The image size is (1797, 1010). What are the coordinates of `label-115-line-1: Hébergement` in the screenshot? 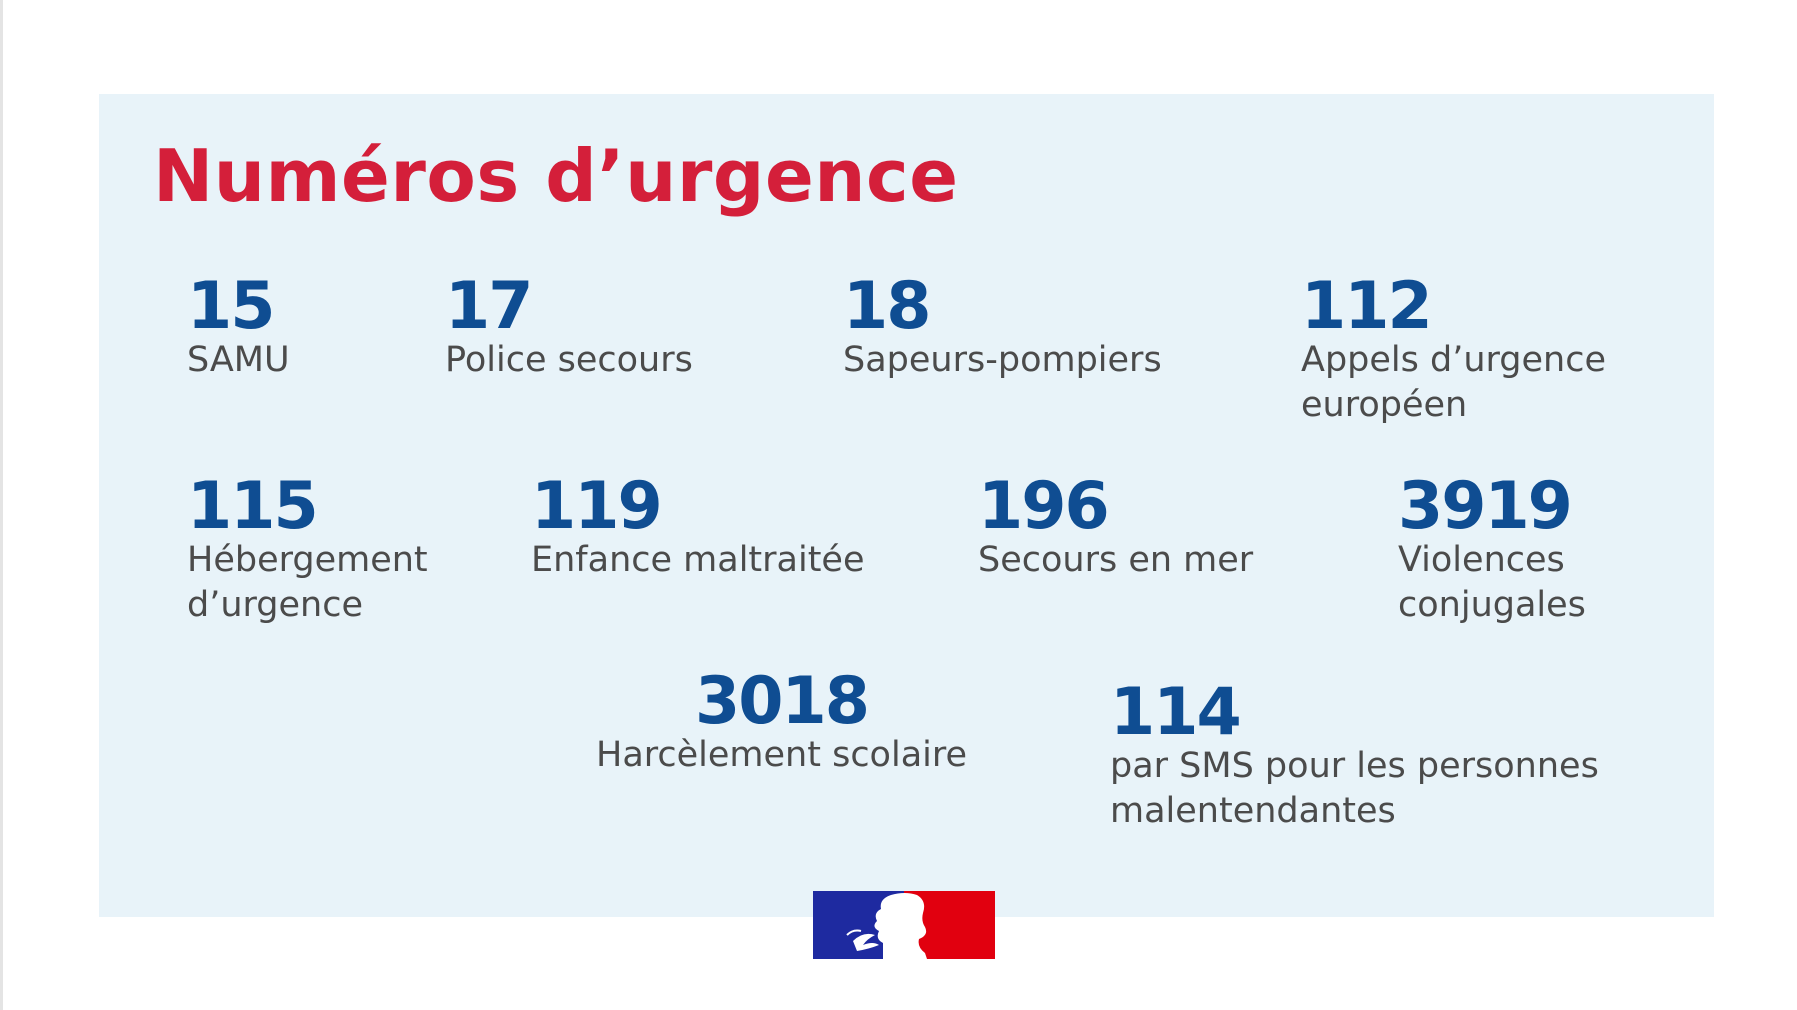 It's located at (307, 560).